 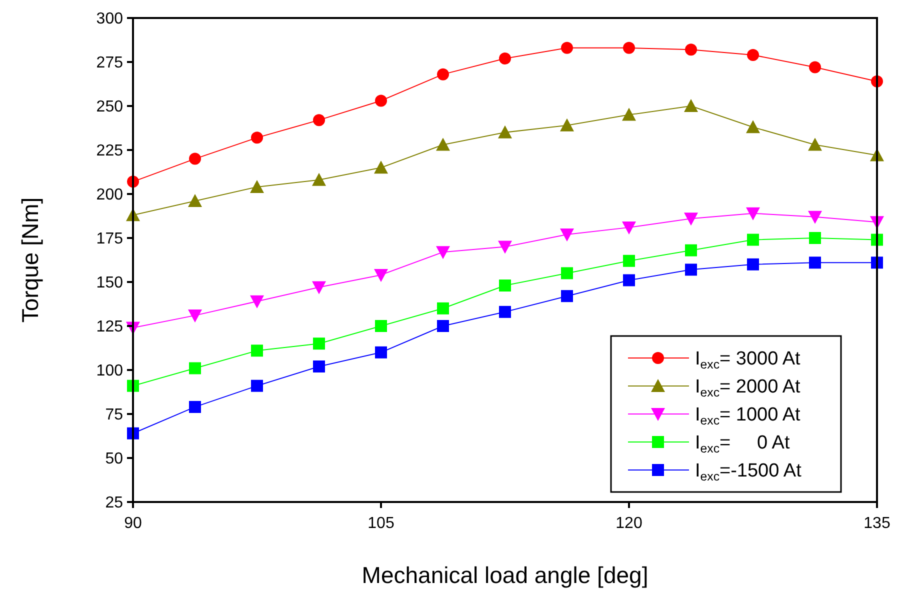 I want to click on y-tick-label: 75, so click(x=114, y=415).